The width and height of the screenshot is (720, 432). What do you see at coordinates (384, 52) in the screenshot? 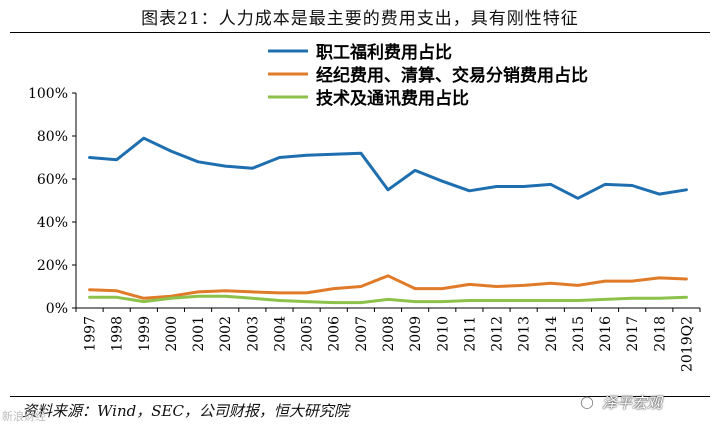
I see `legend-label: 职工福利费用占比` at bounding box center [384, 52].